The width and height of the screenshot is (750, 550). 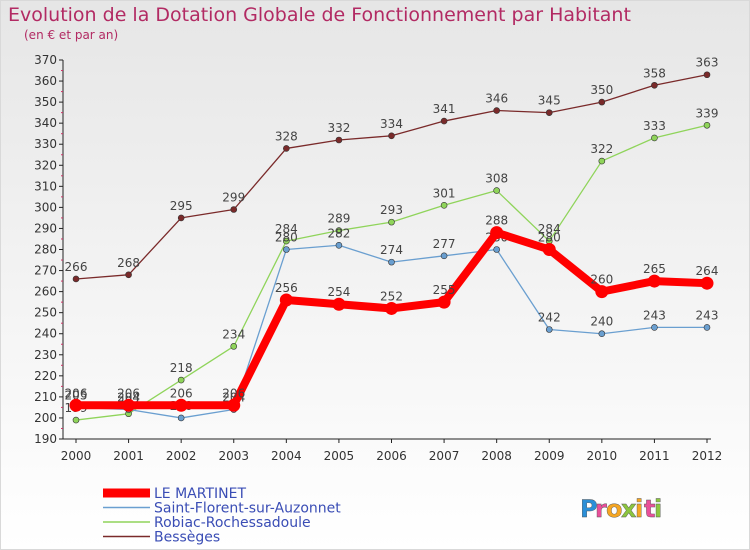 I want to click on y-tick-label: 330, so click(x=45, y=144).